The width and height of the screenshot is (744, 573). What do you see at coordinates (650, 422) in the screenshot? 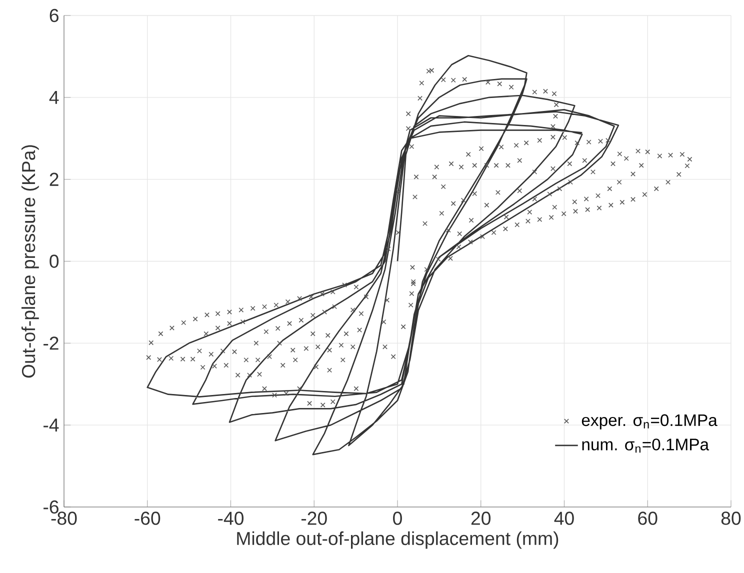
I see `legend-label: exper. σ$_{n}$=0.1MPa` at bounding box center [650, 422].